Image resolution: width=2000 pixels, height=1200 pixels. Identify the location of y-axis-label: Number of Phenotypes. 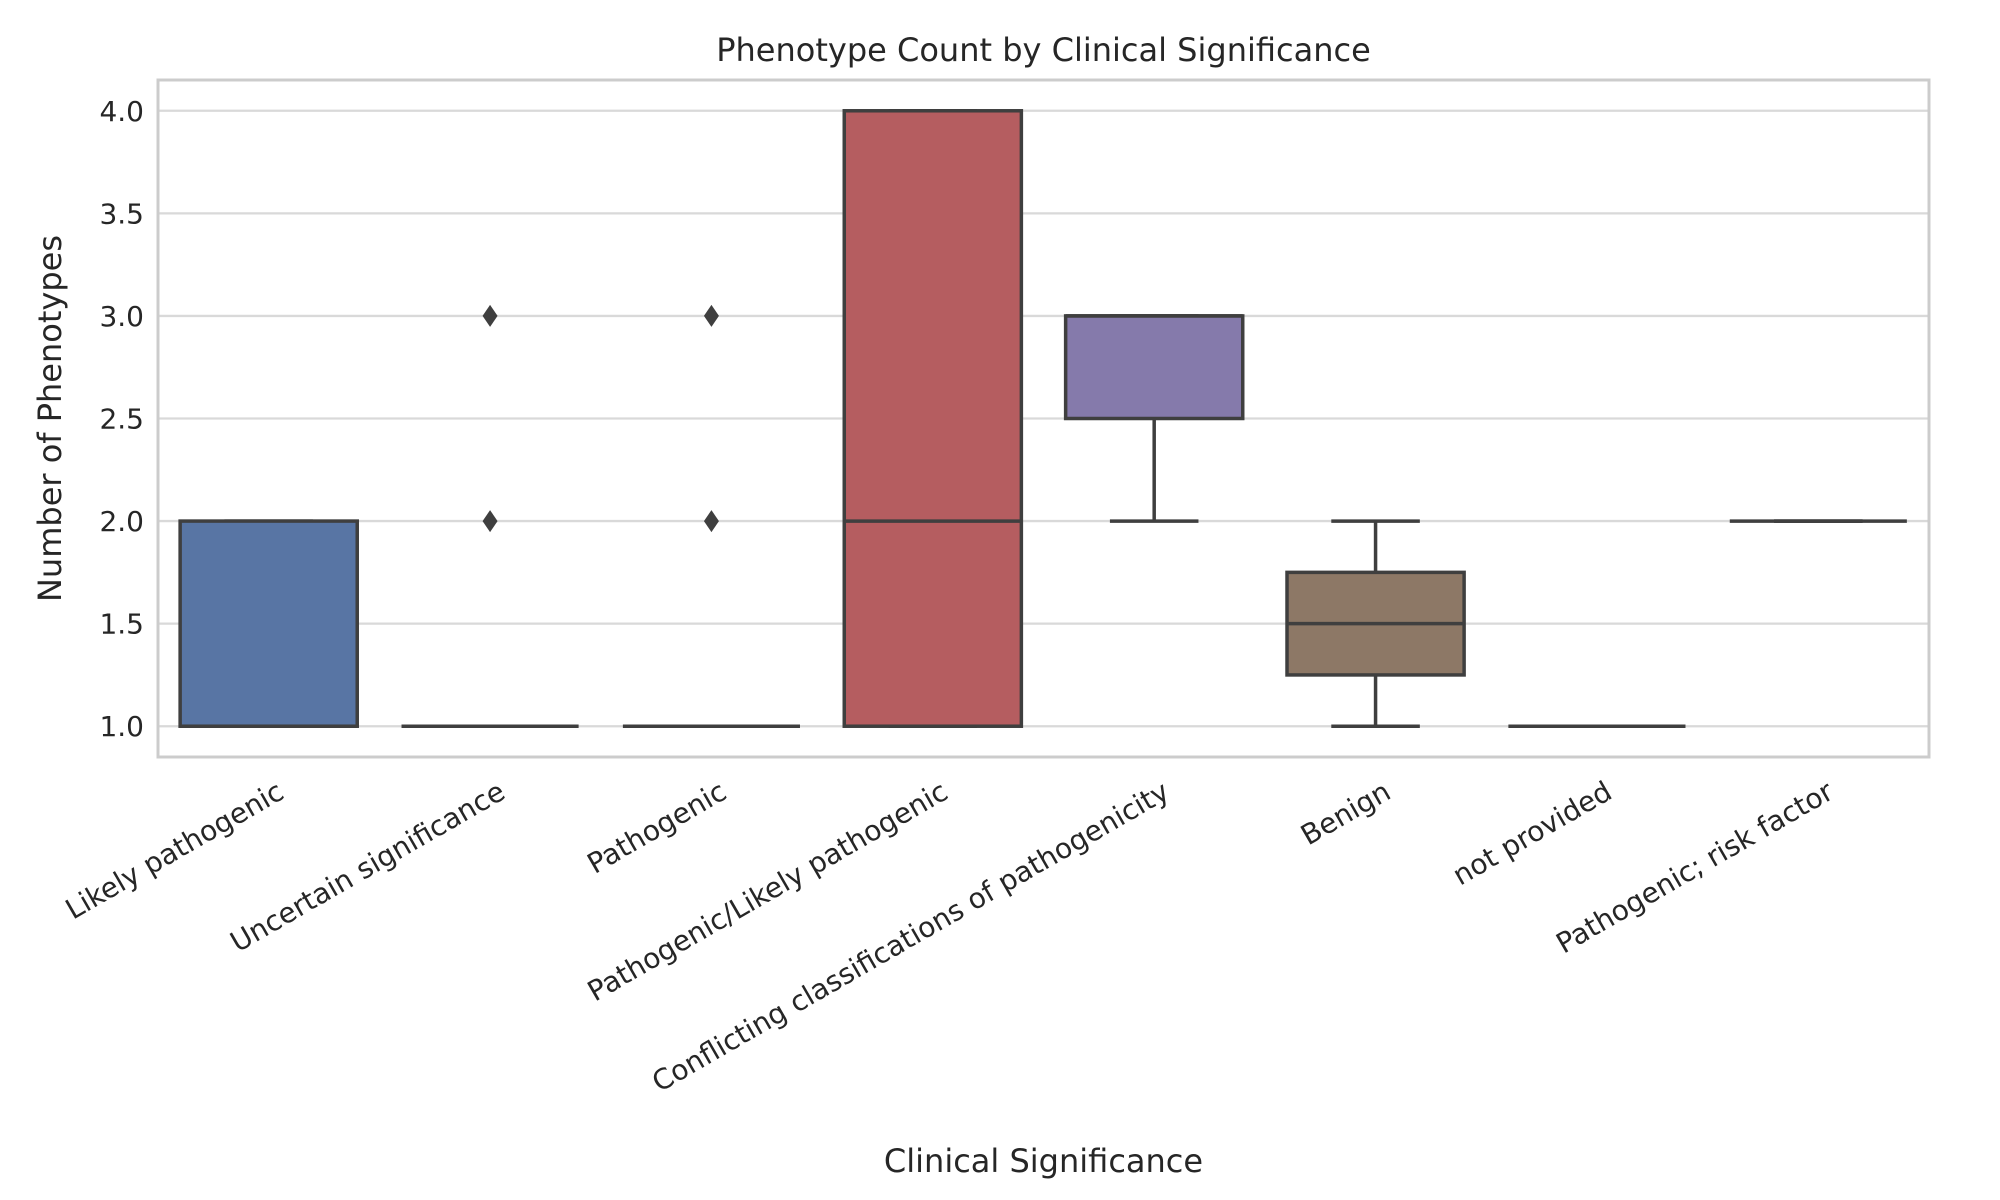
(50, 418).